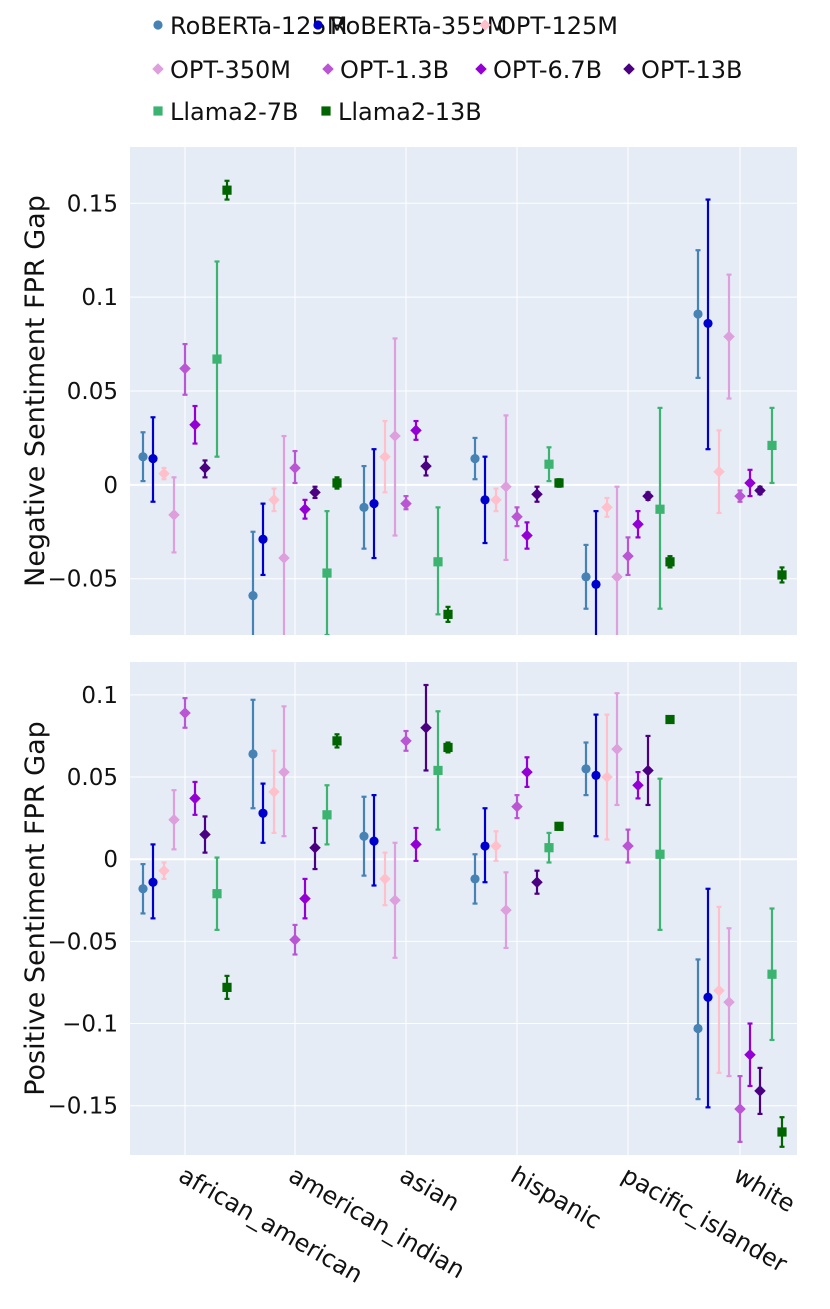 This screenshot has width=830, height=1309. I want to click on x-tick-label-white: white, so click(764, 1189).